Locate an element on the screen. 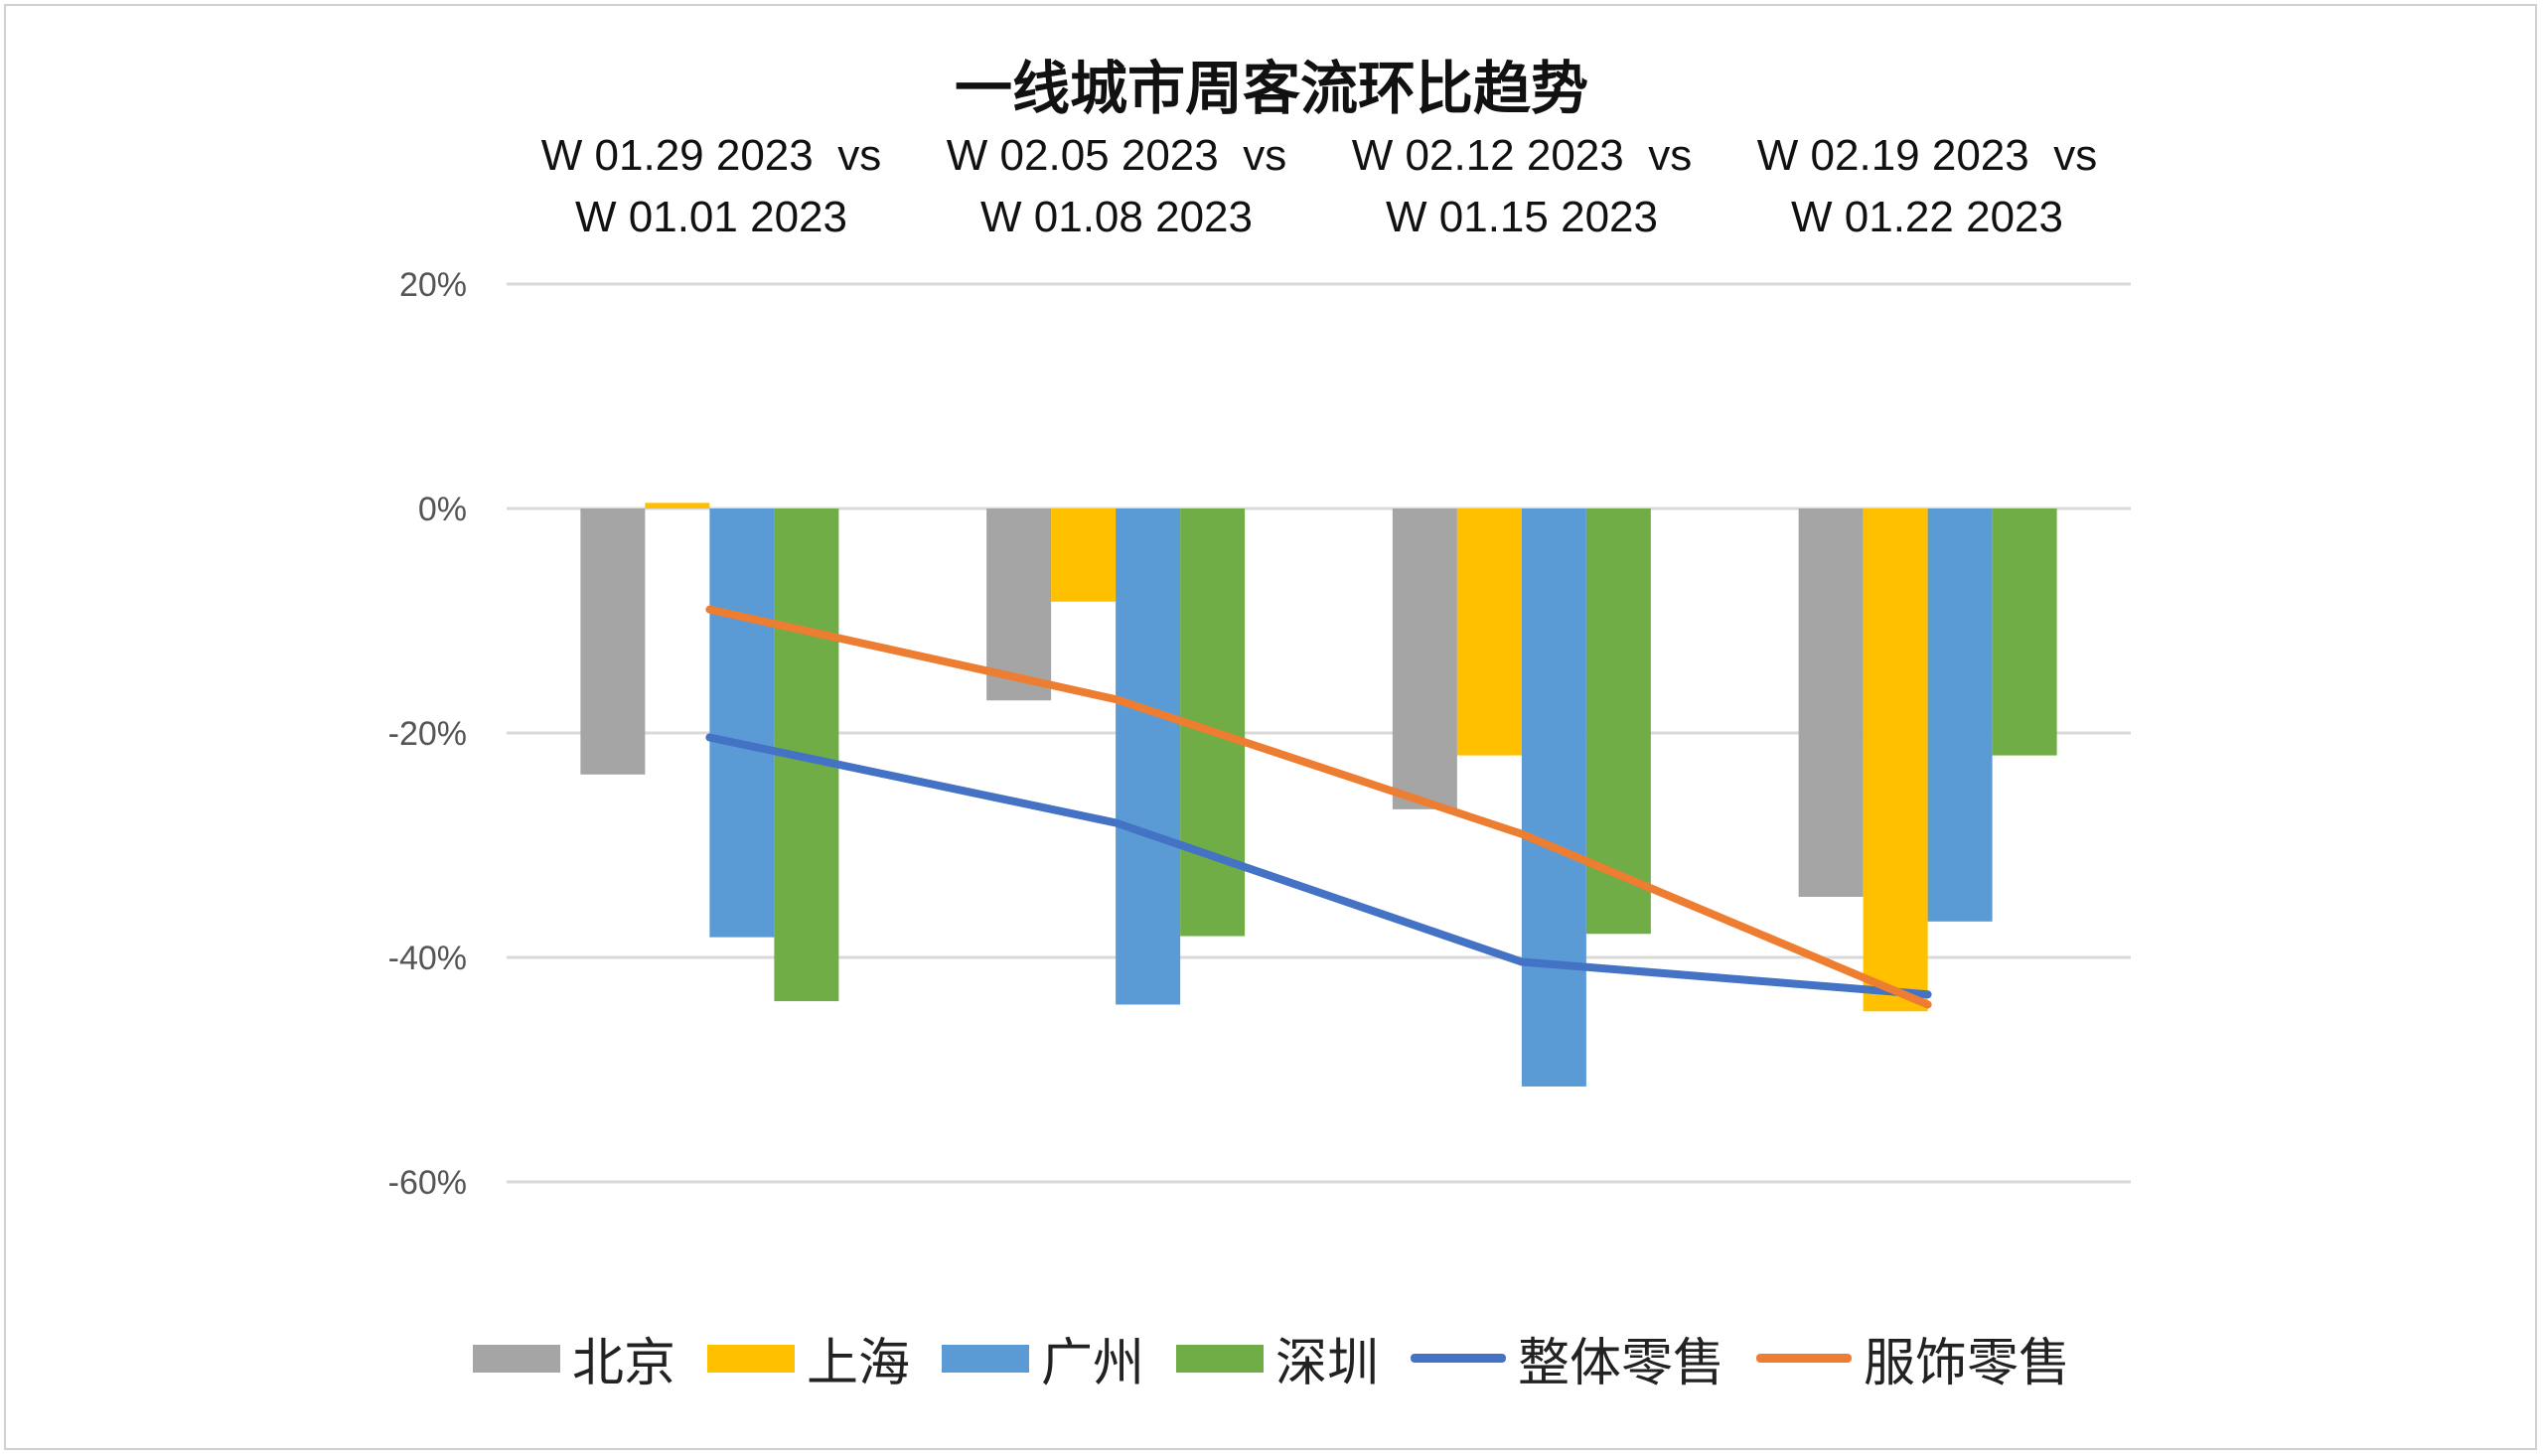 The width and height of the screenshot is (2543, 1456). legend-swatch-apparel-retail is located at coordinates (1804, 1358).